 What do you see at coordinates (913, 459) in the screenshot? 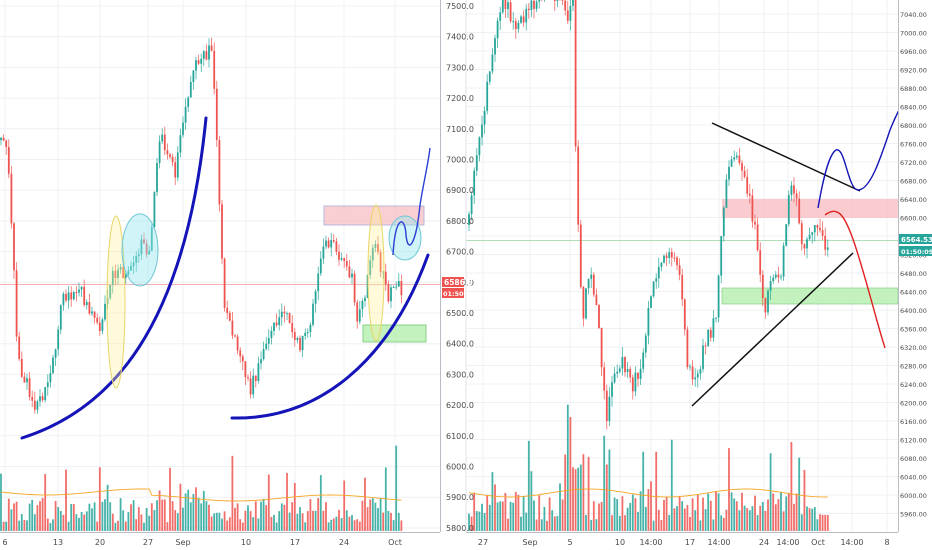
I see `y-tick-label: 6080.00` at bounding box center [913, 459].